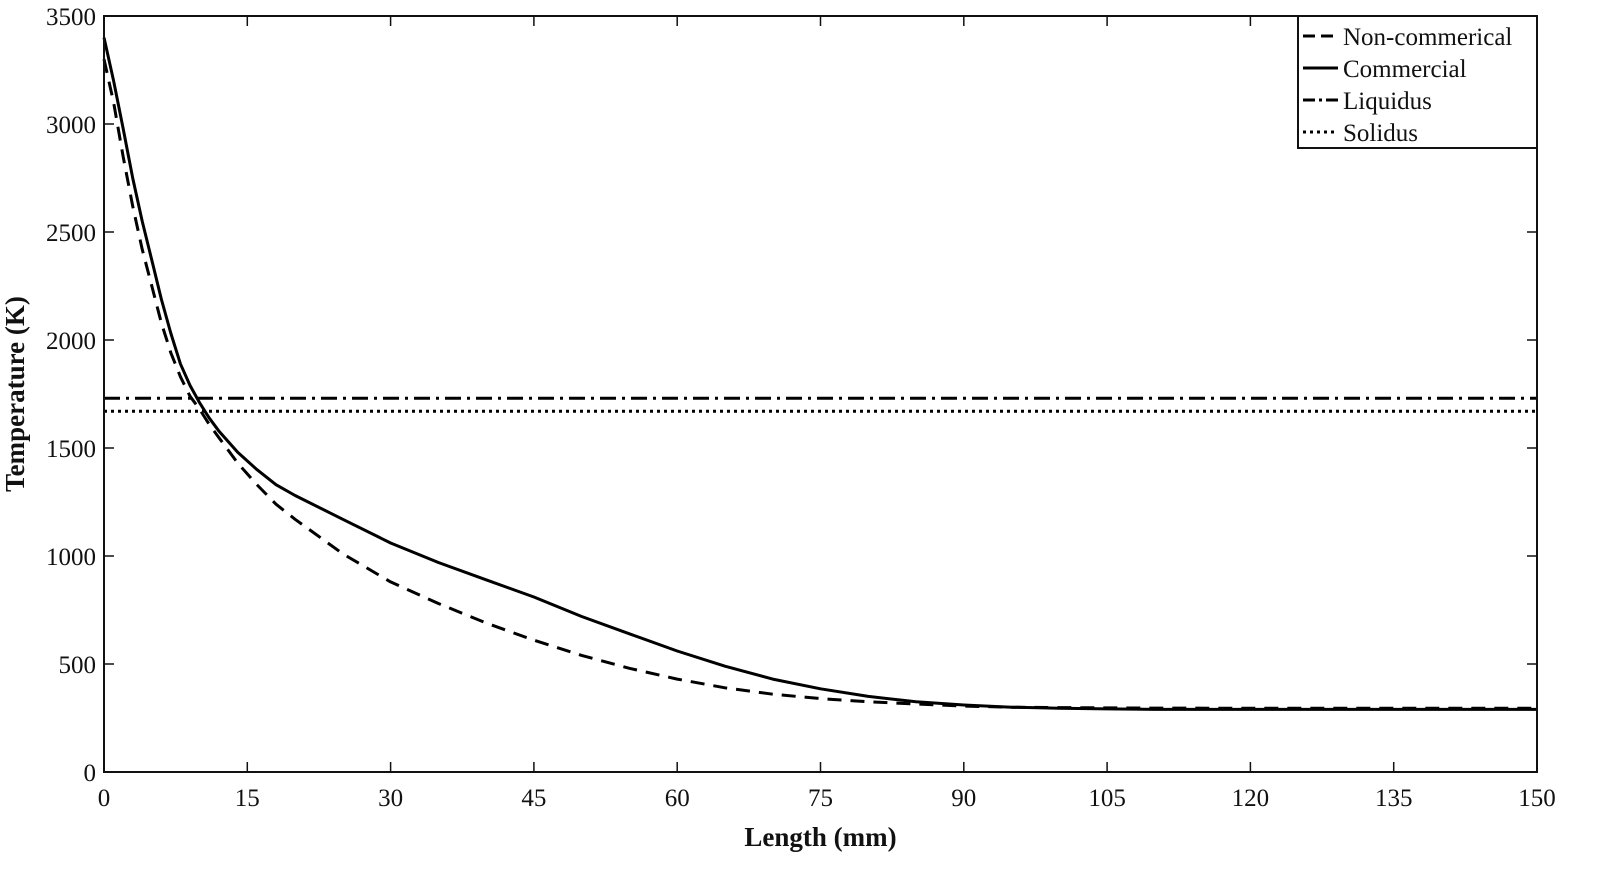 This screenshot has width=1624, height=888. I want to click on y-tick-label: 0, so click(90, 773).